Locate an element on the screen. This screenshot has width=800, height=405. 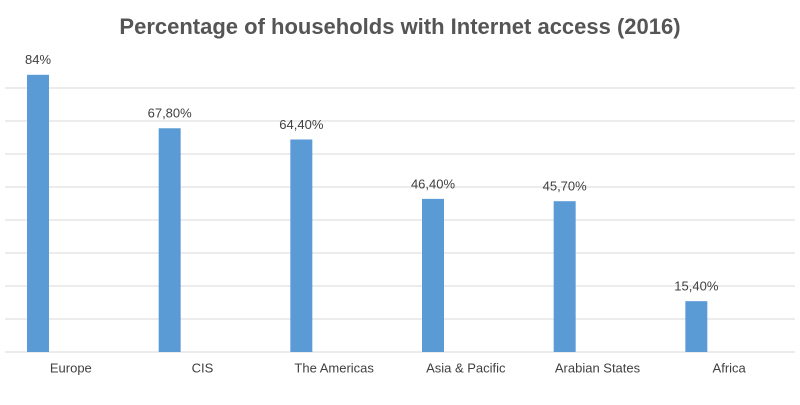
value-label: 64,40% is located at coordinates (301, 124).